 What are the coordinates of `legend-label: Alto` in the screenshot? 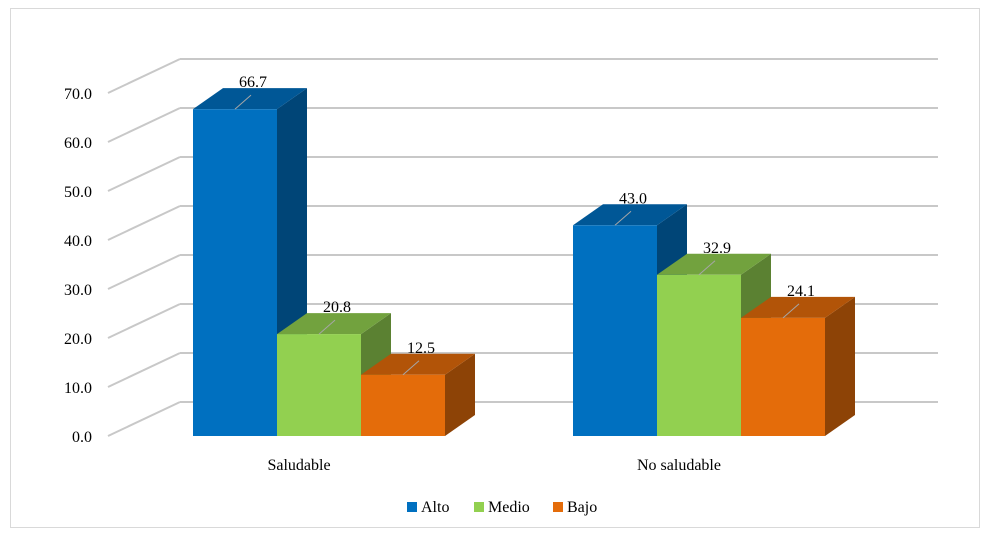 It's located at (435, 507).